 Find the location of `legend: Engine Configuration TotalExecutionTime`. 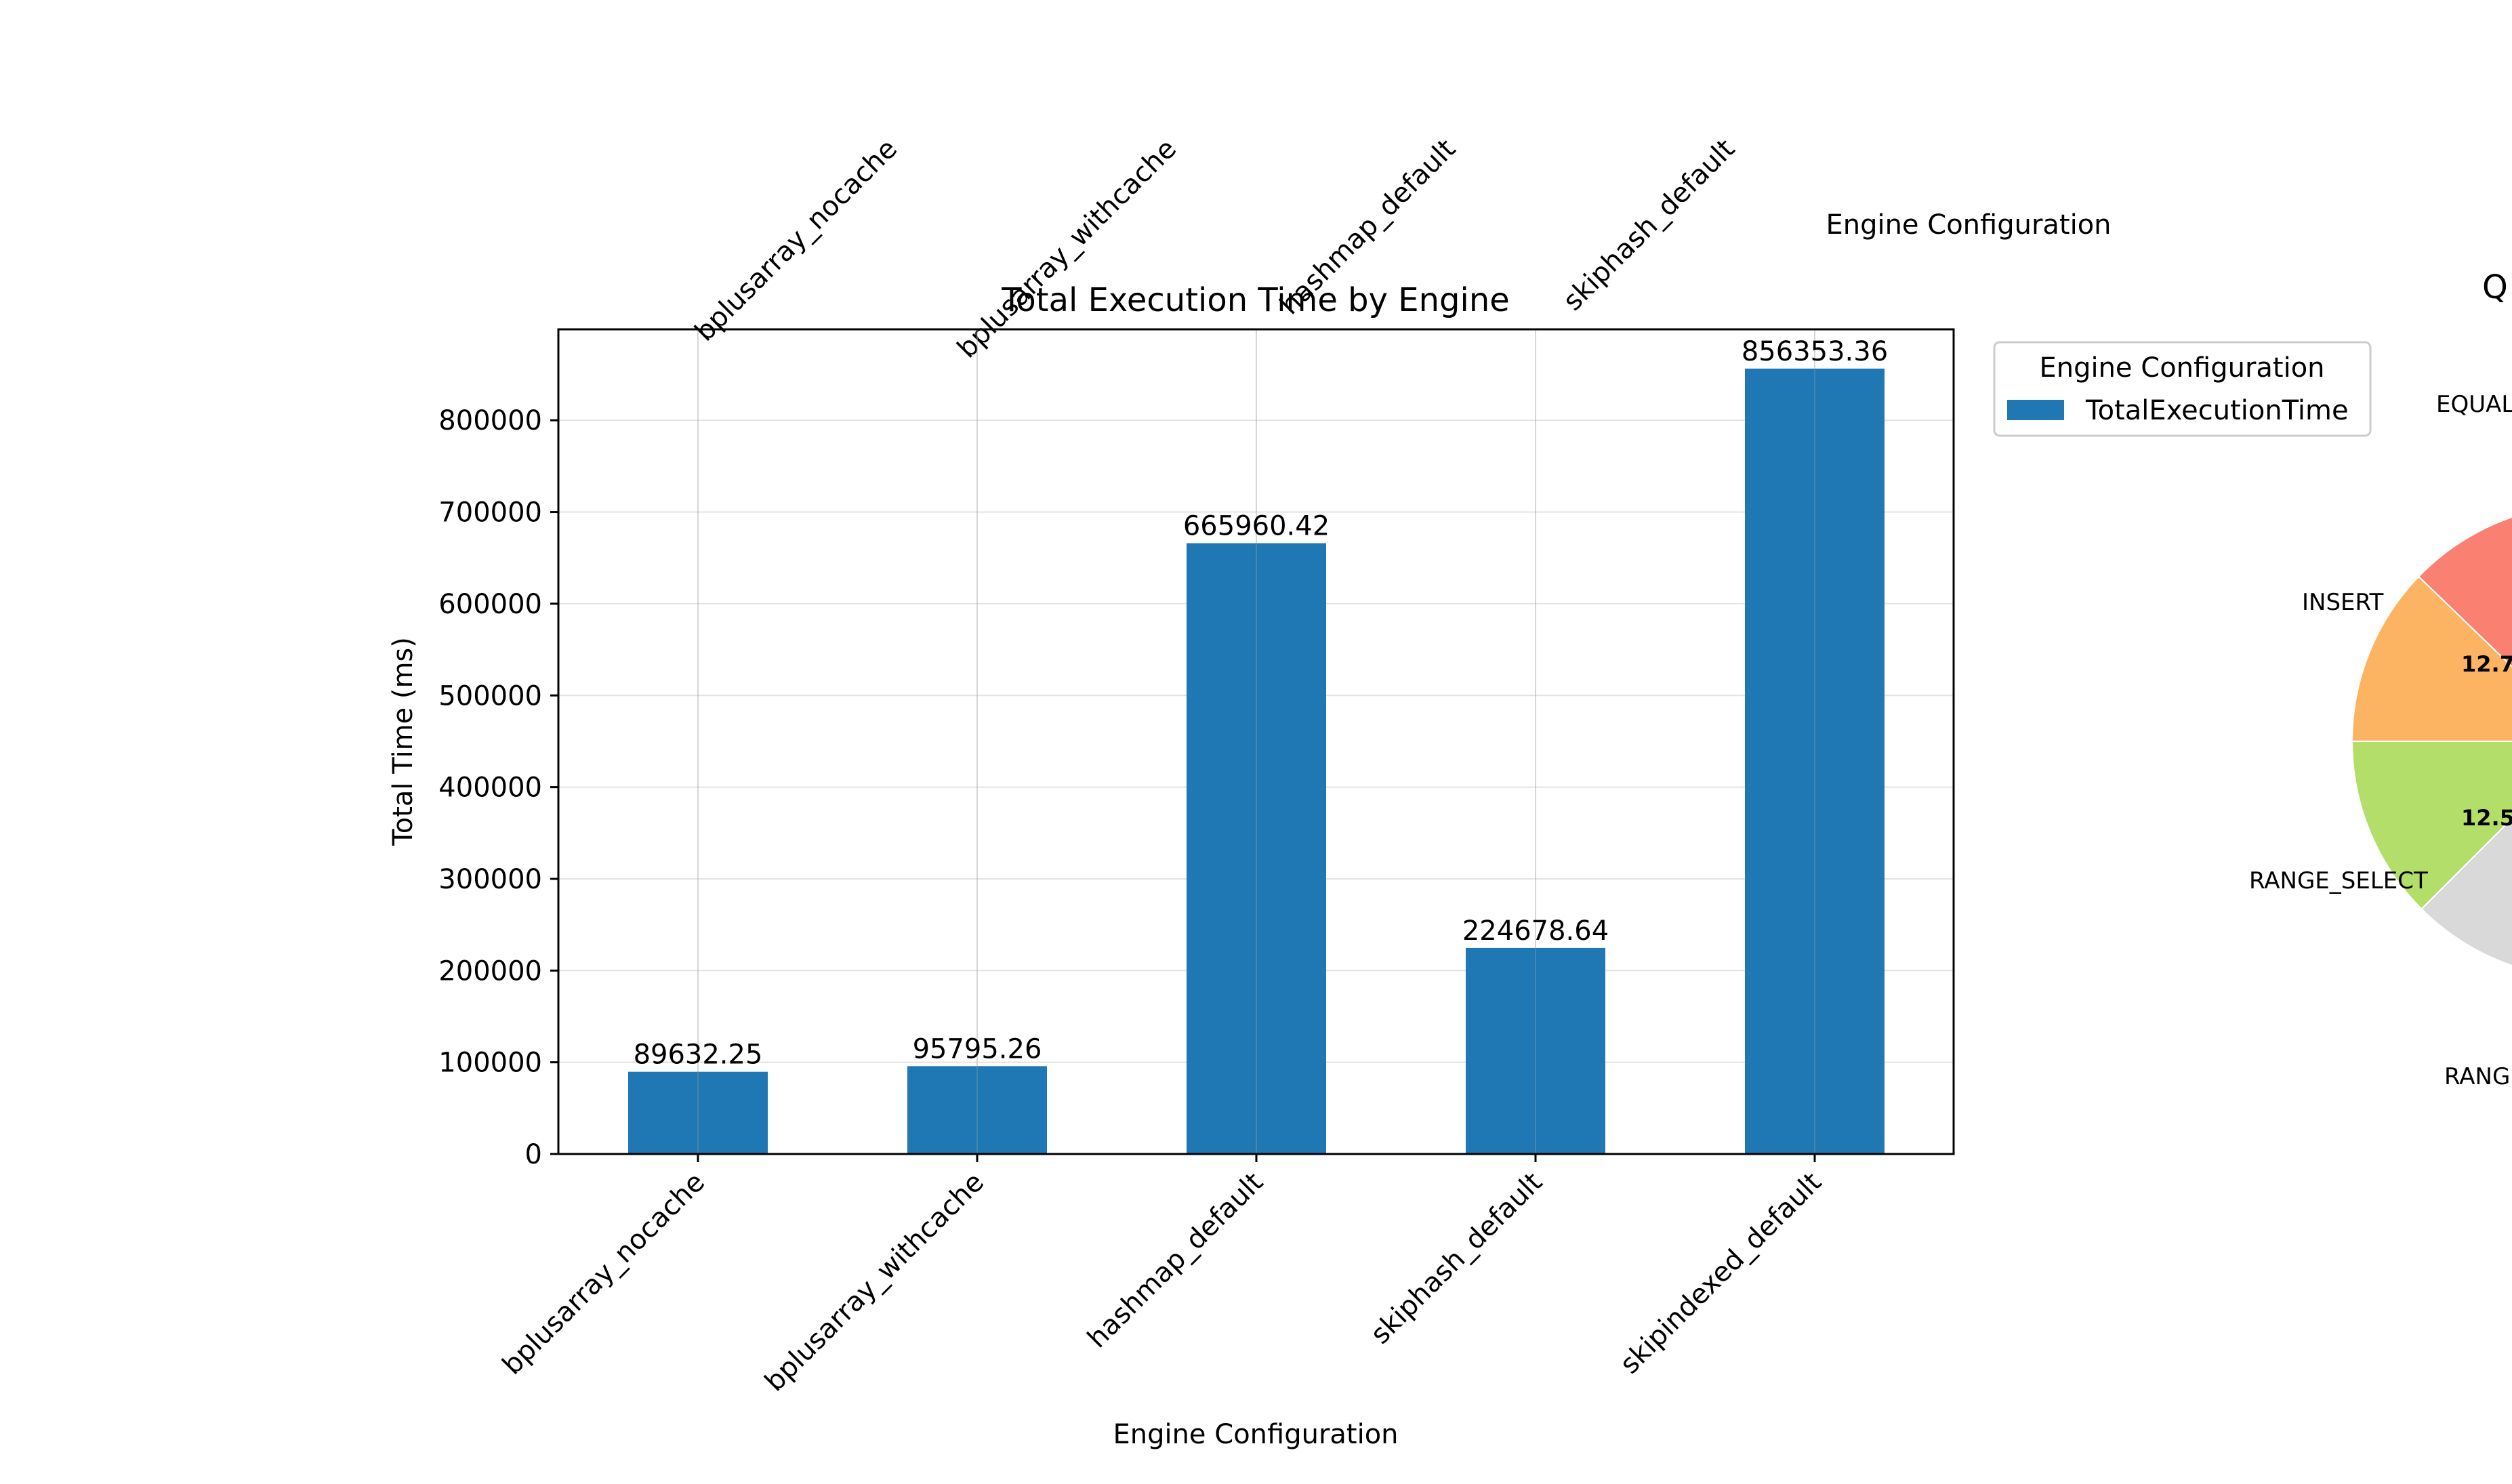

legend: Engine Configuration TotalExecutionTime is located at coordinates (2182, 389).